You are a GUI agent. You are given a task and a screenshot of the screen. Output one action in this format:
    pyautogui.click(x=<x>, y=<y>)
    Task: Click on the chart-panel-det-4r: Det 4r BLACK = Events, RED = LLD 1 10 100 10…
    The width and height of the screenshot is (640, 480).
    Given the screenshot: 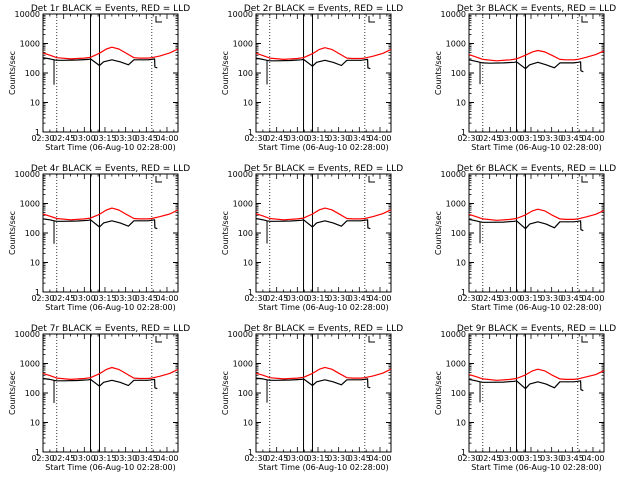 What is the action you would take?
    pyautogui.click(x=99, y=238)
    